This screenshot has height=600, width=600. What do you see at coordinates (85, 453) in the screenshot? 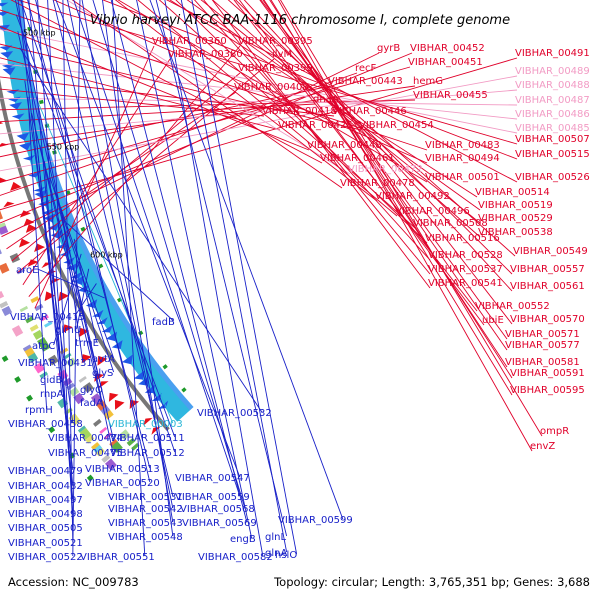
I see `reverse-gene-label: VIBHAR_00475` at bounding box center [85, 453].